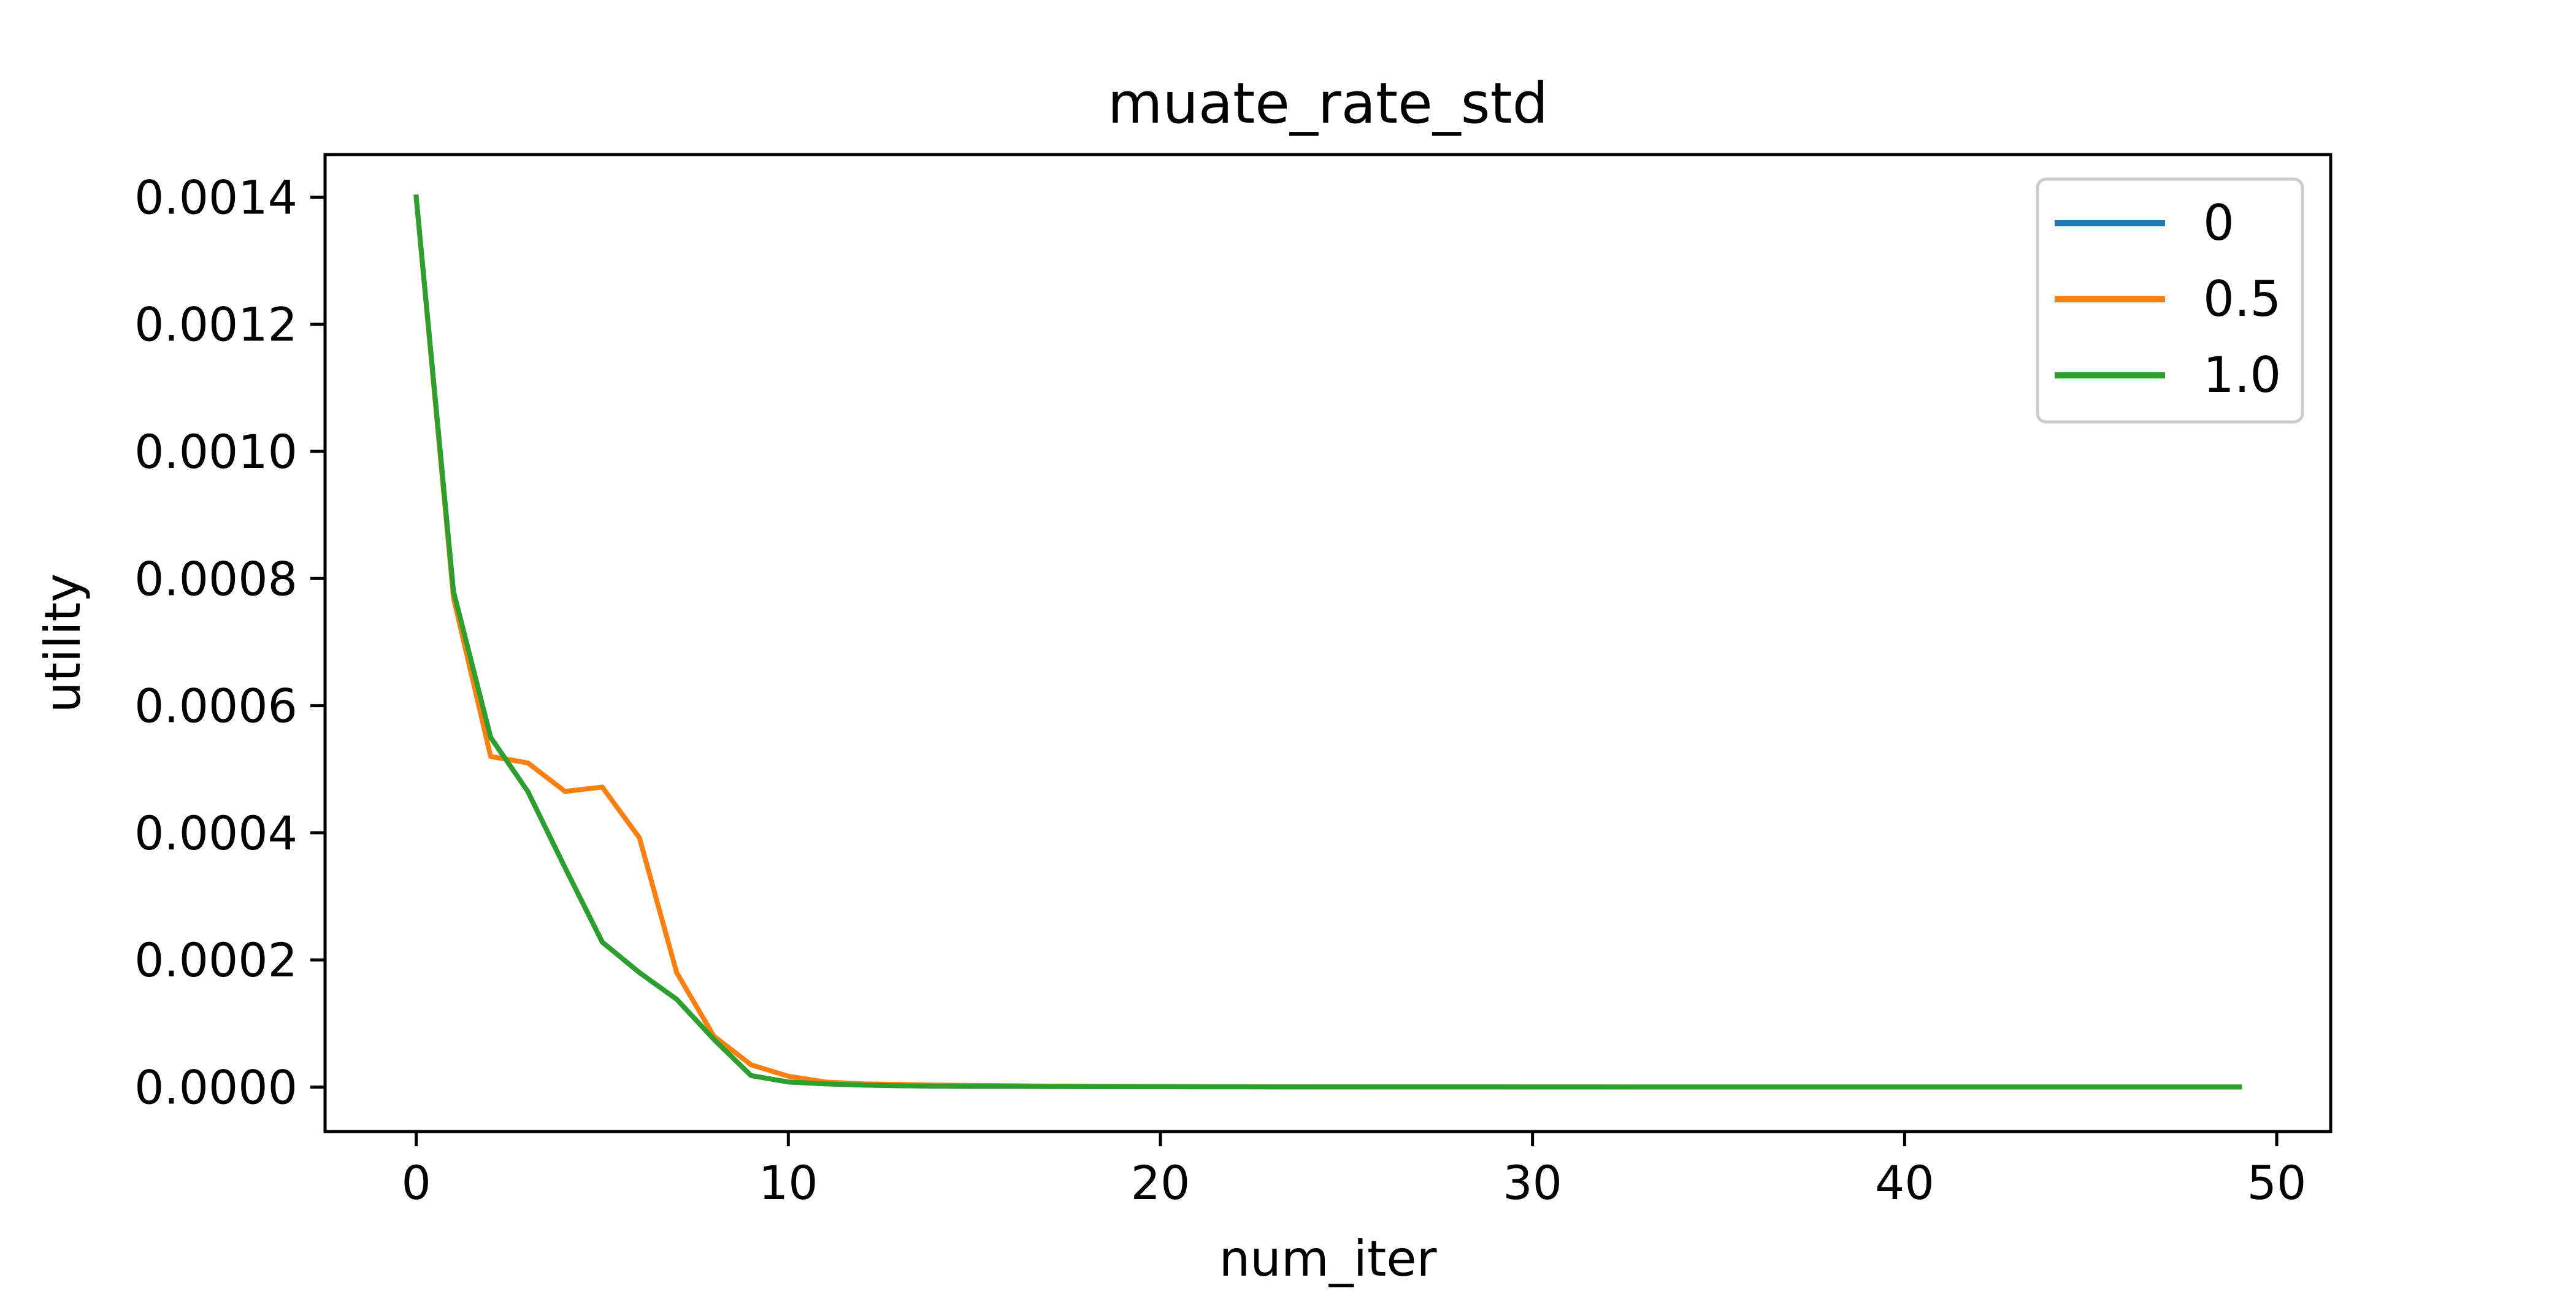 The image size is (2576, 1291). Describe the element at coordinates (788, 1182) in the screenshot. I see `x-tick-label: 10` at that location.